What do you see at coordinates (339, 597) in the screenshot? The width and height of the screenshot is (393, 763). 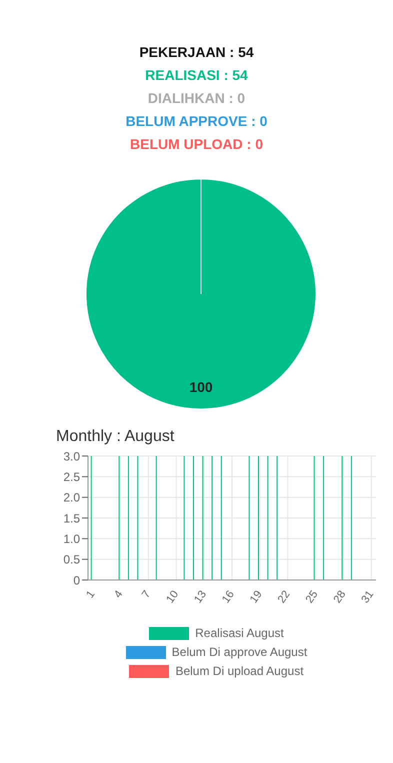 I see `x-tick-label: 28` at bounding box center [339, 597].